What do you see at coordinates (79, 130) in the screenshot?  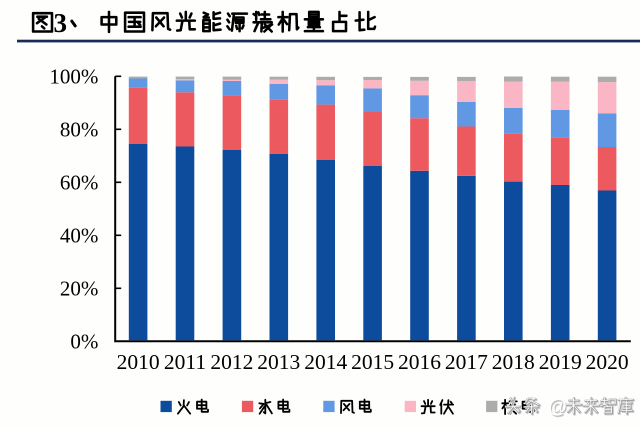 I see `svg-text: 80%` at bounding box center [79, 130].